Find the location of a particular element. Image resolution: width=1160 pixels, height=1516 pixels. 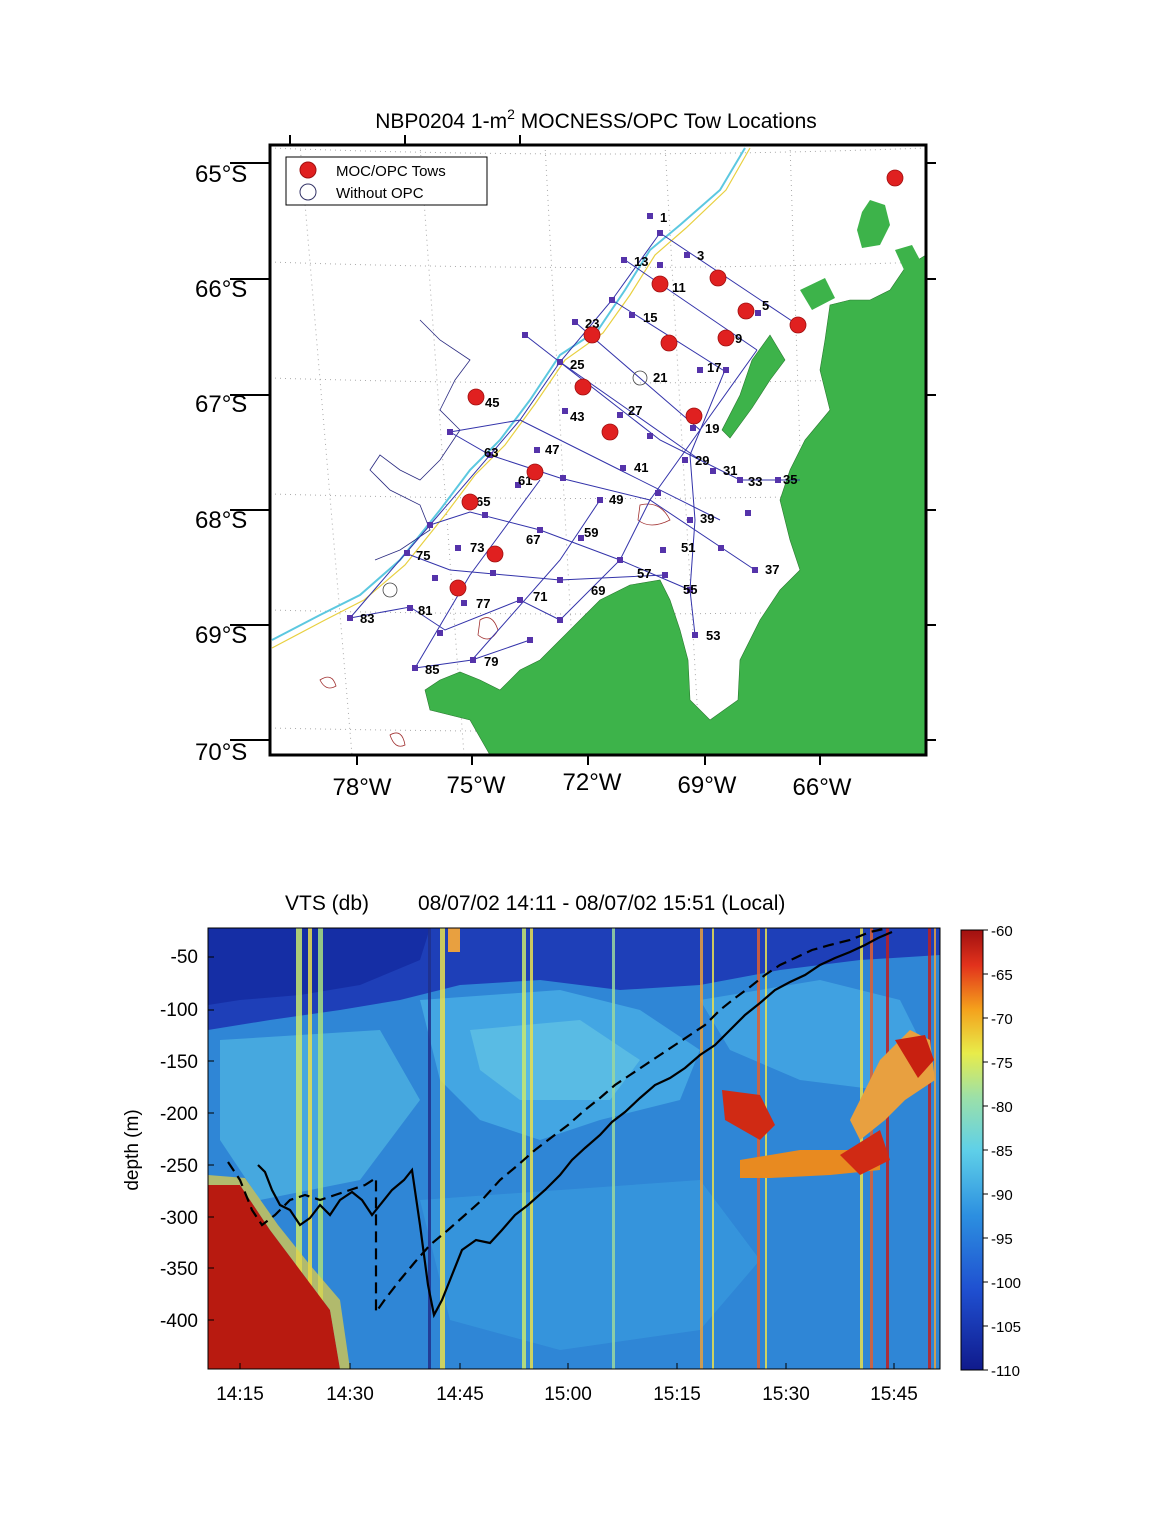

lon-label: 72°W is located at coordinates (592, 782).